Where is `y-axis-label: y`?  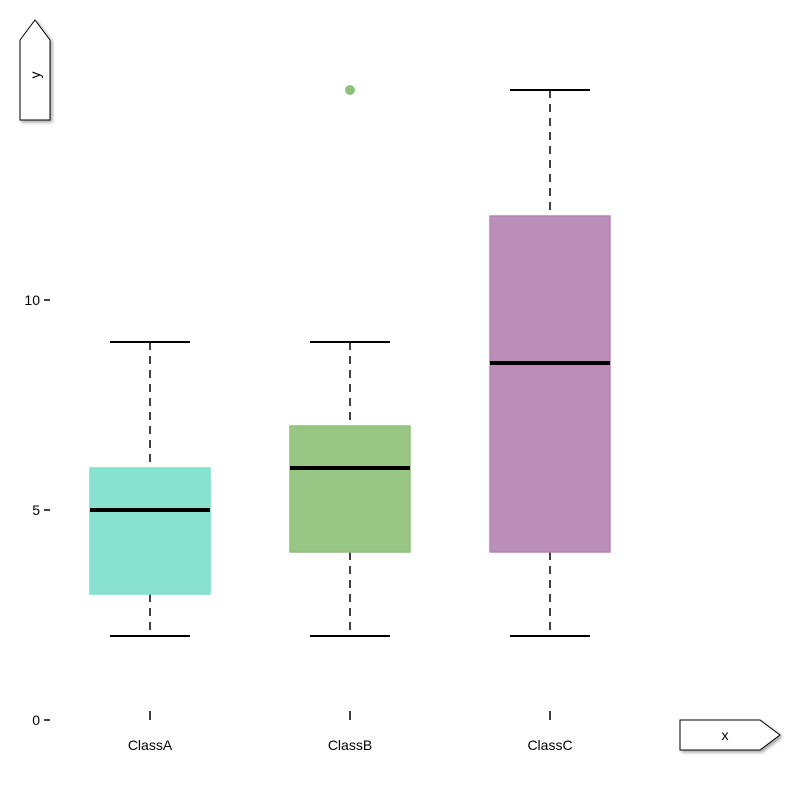
y-axis-label: y is located at coordinates (35, 75).